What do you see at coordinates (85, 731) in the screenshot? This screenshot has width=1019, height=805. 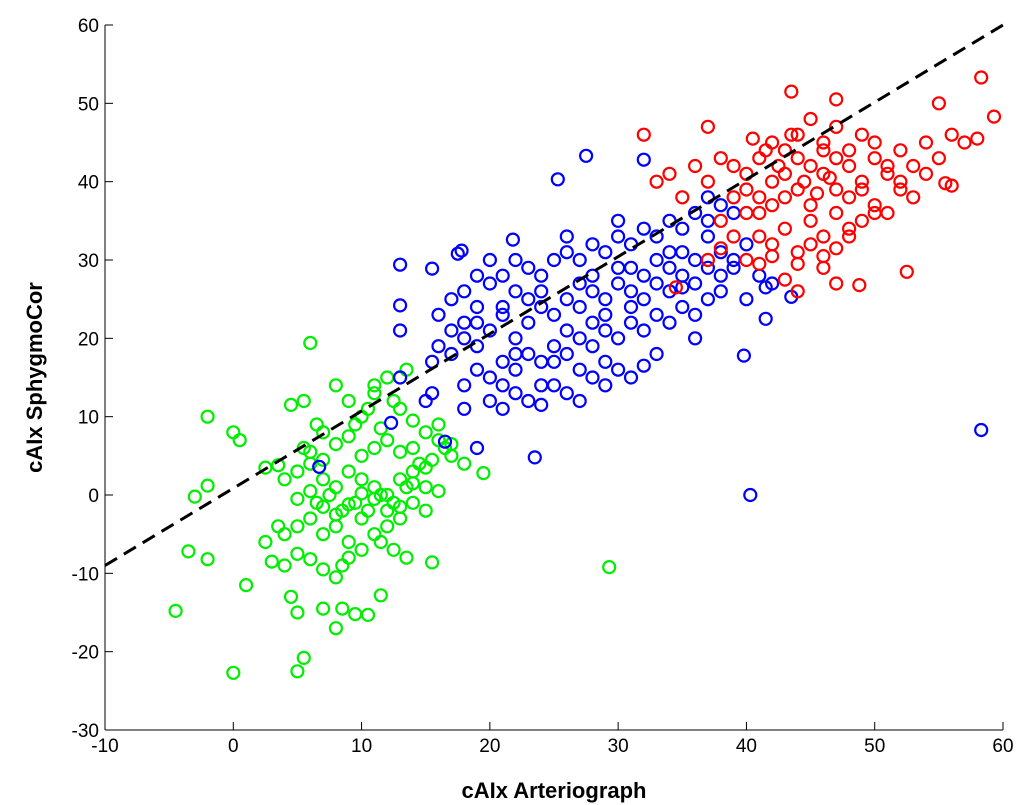 I see `y-tick-label: -30` at bounding box center [85, 731].